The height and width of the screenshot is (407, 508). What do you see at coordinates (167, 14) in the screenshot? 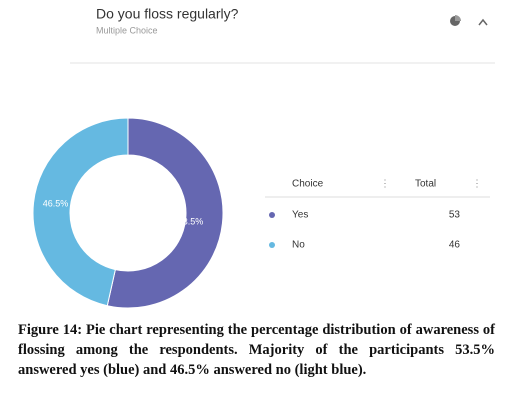
I see `question-title: Do you floss regularly?` at bounding box center [167, 14].